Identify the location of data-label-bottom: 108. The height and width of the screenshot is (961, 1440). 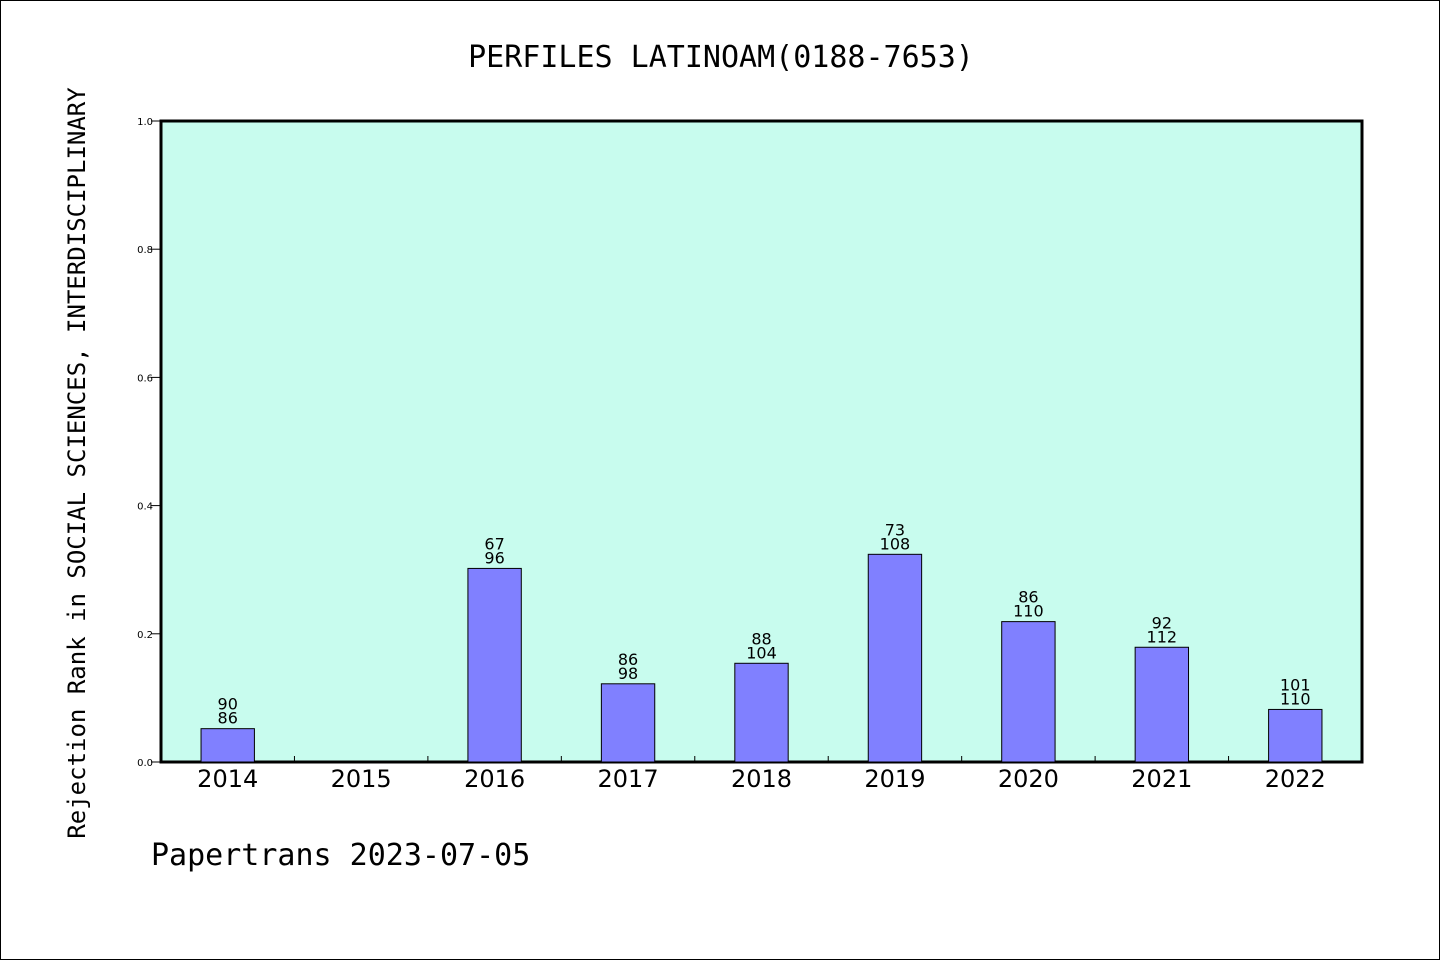
(895, 543).